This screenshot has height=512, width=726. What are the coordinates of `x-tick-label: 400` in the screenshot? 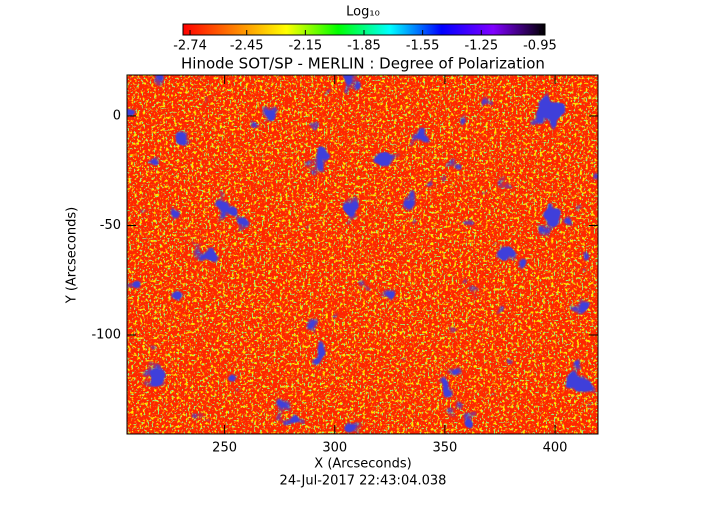 It's located at (555, 448).